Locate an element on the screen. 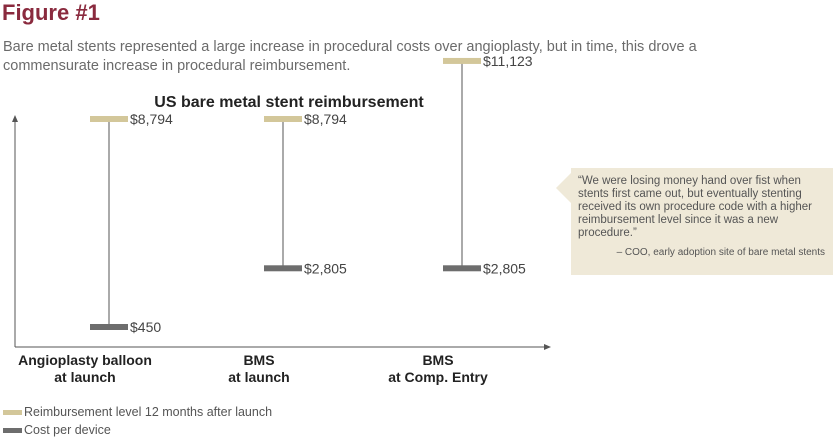 Image resolution: width=840 pixels, height=440 pixels. legend-label-cost: Cost per device is located at coordinates (67, 430).